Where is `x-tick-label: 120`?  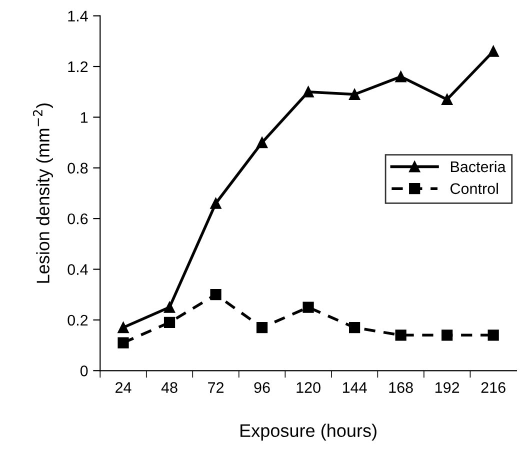 x-tick-label: 120 is located at coordinates (308, 387).